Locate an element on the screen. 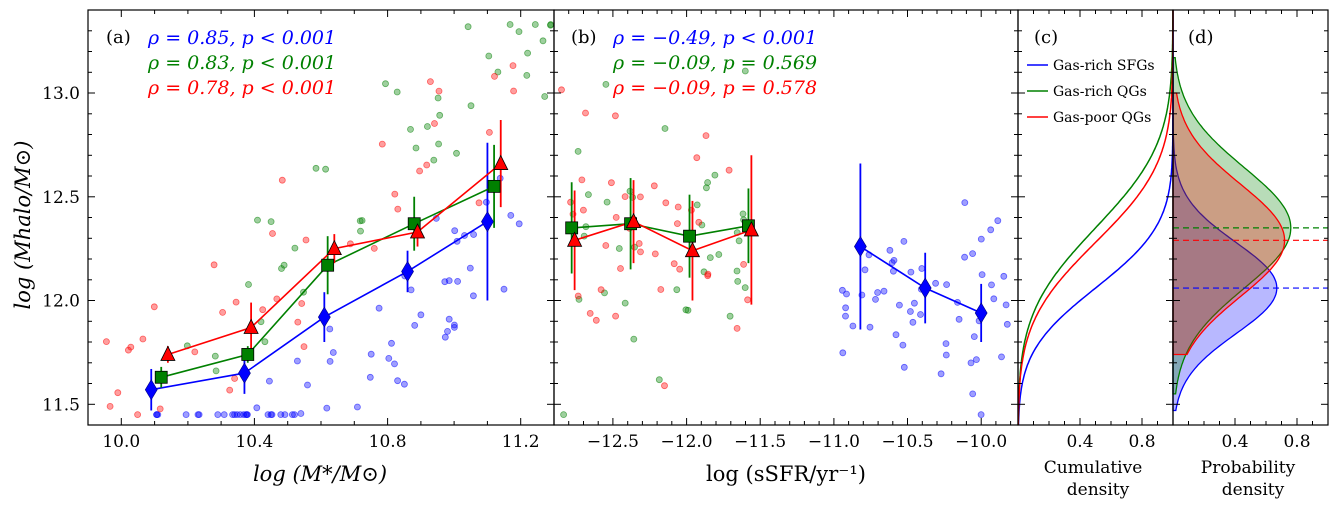 The image size is (1337, 511). stat-a-sfg: ρ = 0.85, p < 0.001 is located at coordinates (241, 38).